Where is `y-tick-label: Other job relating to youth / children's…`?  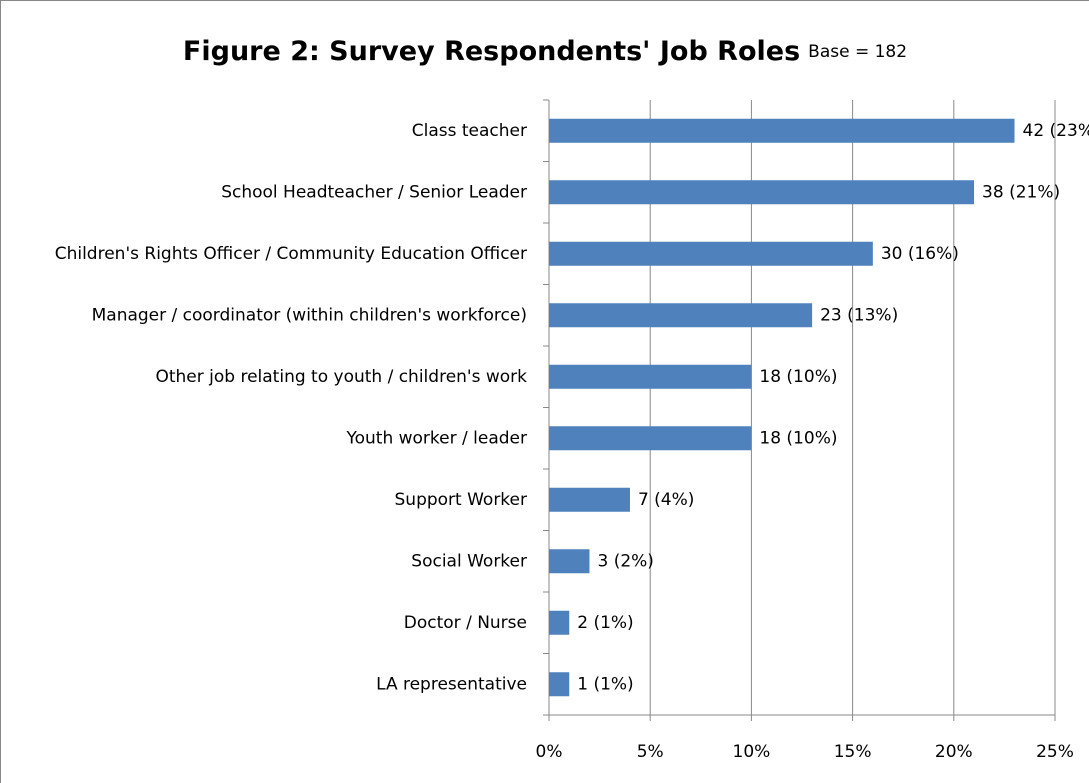
y-tick-label: Other job relating to youth / children's… is located at coordinates (341, 377).